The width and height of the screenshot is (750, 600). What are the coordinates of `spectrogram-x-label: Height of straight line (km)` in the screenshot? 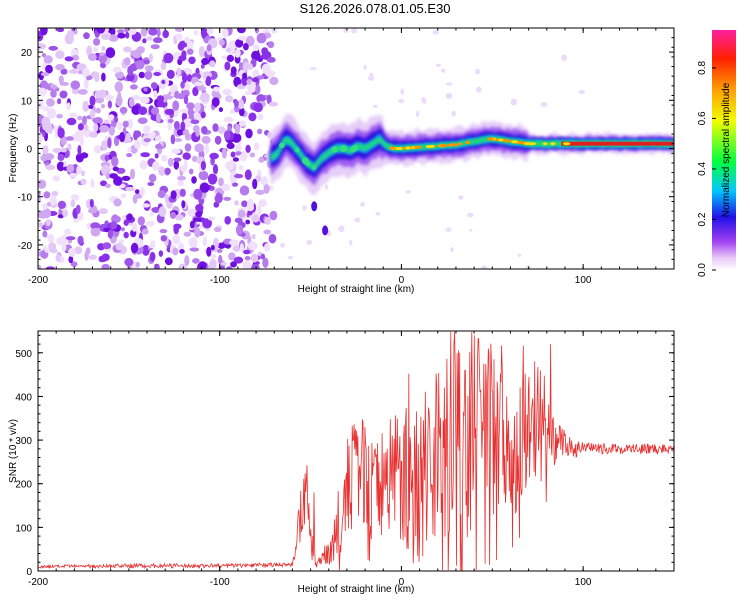 It's located at (356, 289).